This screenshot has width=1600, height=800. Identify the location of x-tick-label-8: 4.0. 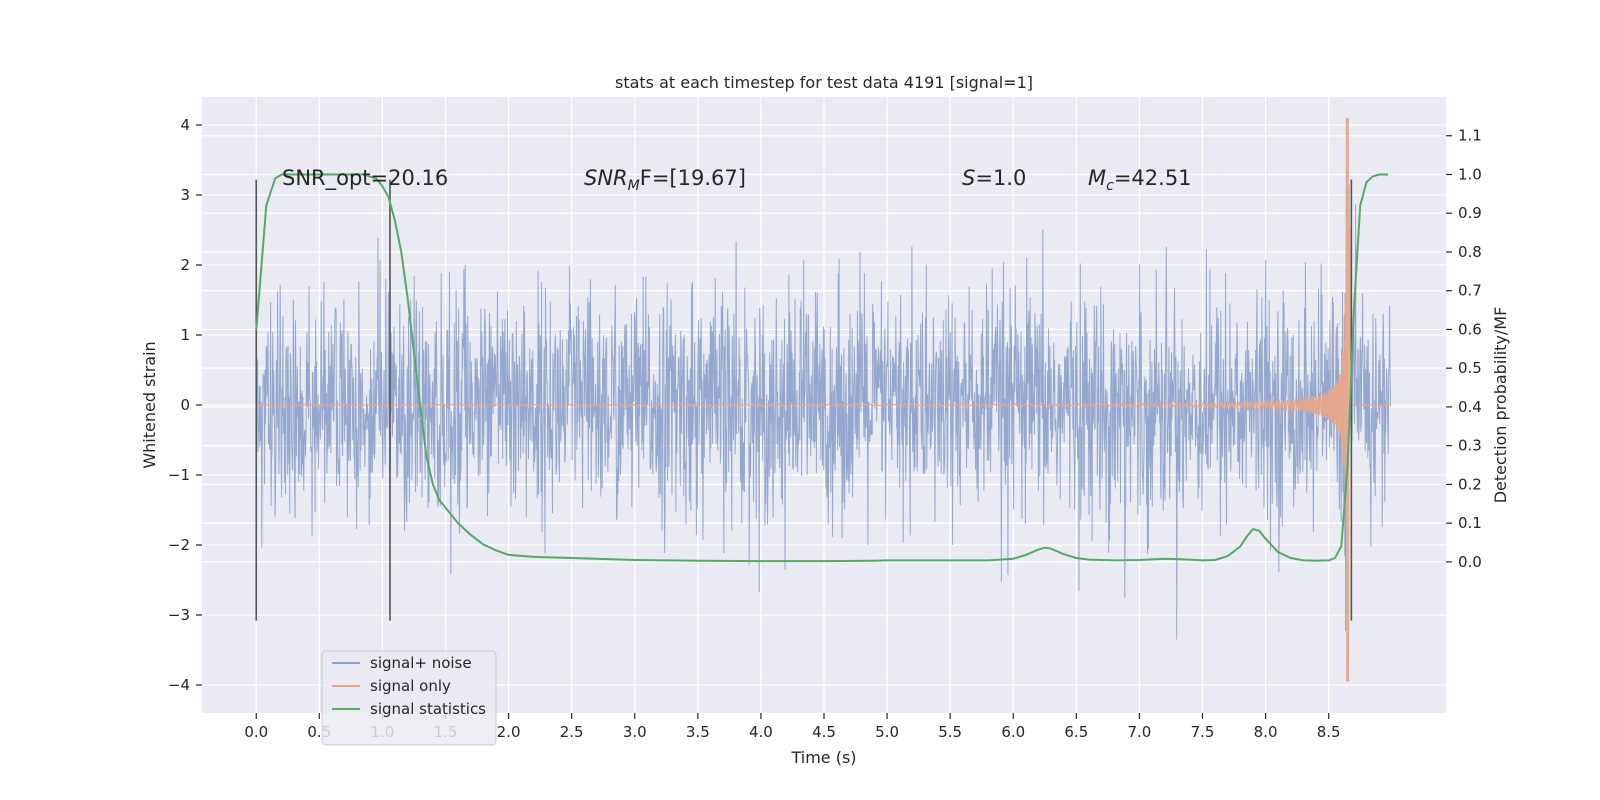
(761, 732).